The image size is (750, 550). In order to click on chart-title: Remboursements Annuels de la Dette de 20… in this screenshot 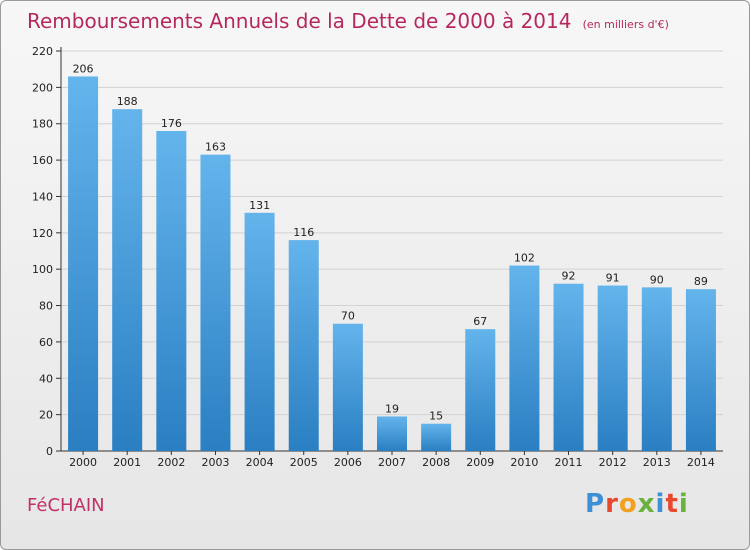, I will do `click(348, 21)`.